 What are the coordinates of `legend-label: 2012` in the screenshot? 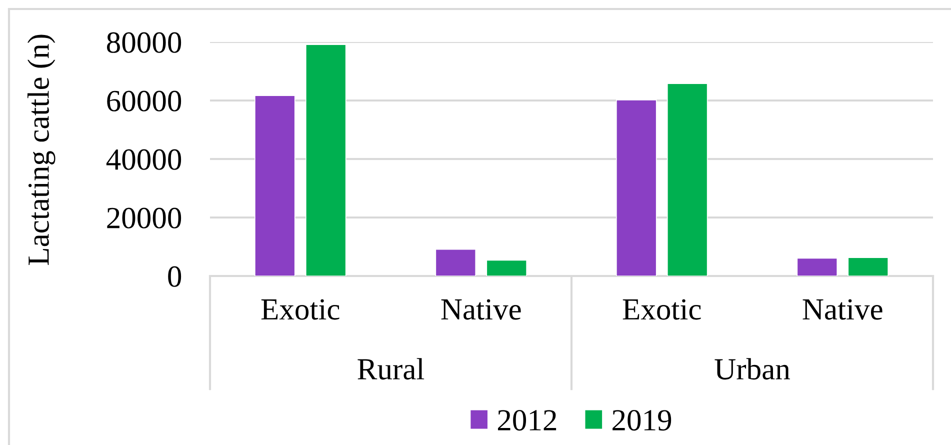 It's located at (527, 420).